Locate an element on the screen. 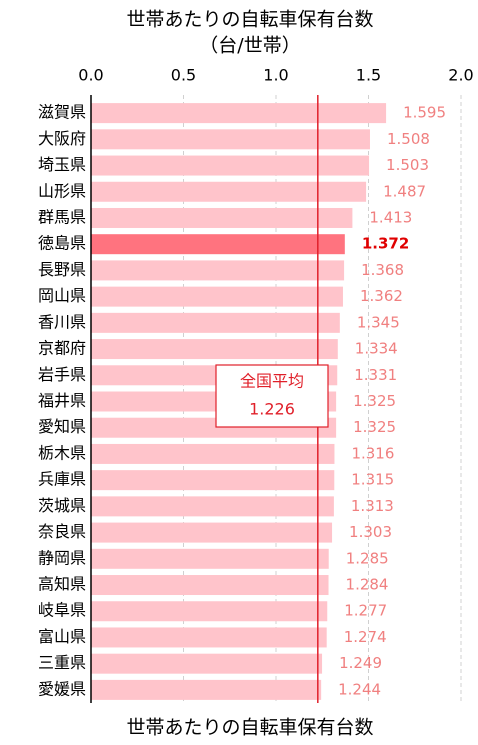  category-label: 群馬県 is located at coordinates (62, 216).